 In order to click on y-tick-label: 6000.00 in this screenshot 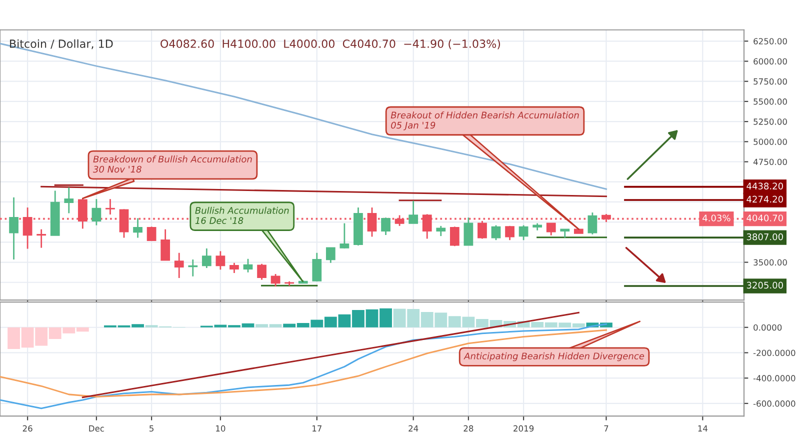, I will do `click(770, 61)`.